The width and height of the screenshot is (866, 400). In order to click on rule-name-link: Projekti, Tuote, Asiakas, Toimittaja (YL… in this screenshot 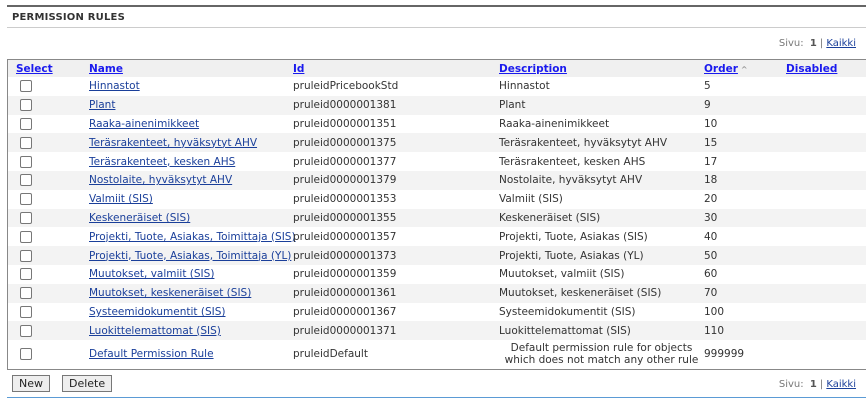, I will do `click(190, 255)`.